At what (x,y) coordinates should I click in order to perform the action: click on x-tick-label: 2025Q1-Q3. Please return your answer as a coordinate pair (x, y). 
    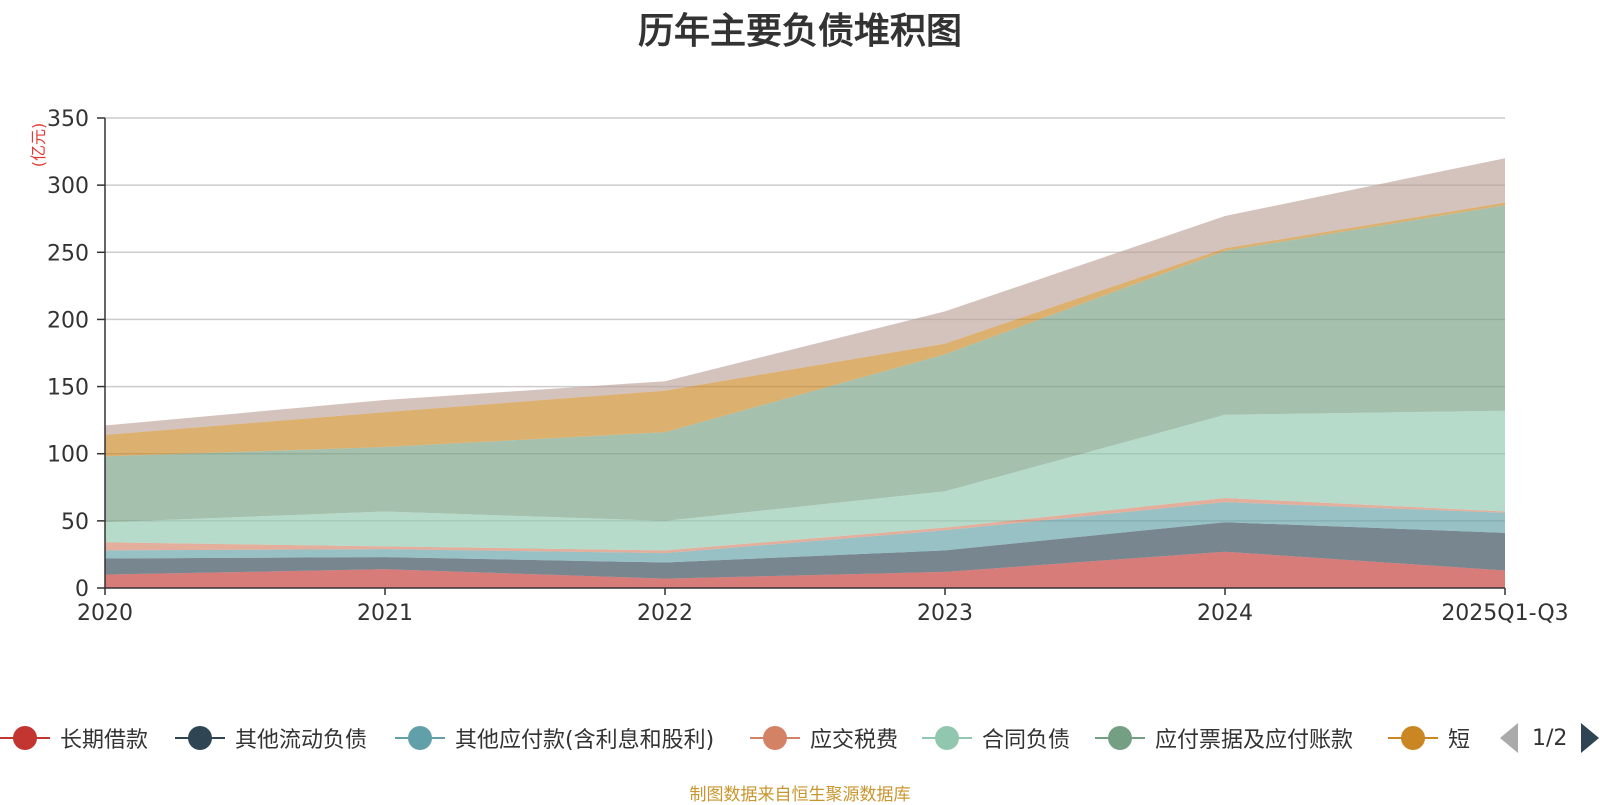
    Looking at the image, I should click on (1504, 613).